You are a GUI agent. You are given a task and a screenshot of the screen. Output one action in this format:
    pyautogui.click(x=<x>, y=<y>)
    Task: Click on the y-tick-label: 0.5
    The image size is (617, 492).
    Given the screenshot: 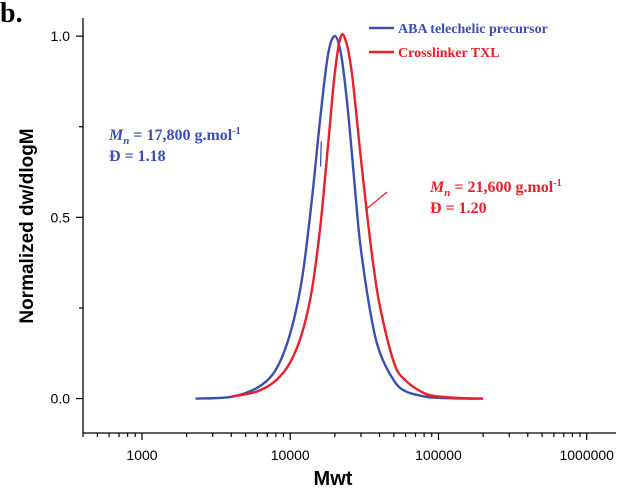 What is the action you would take?
    pyautogui.click(x=61, y=217)
    